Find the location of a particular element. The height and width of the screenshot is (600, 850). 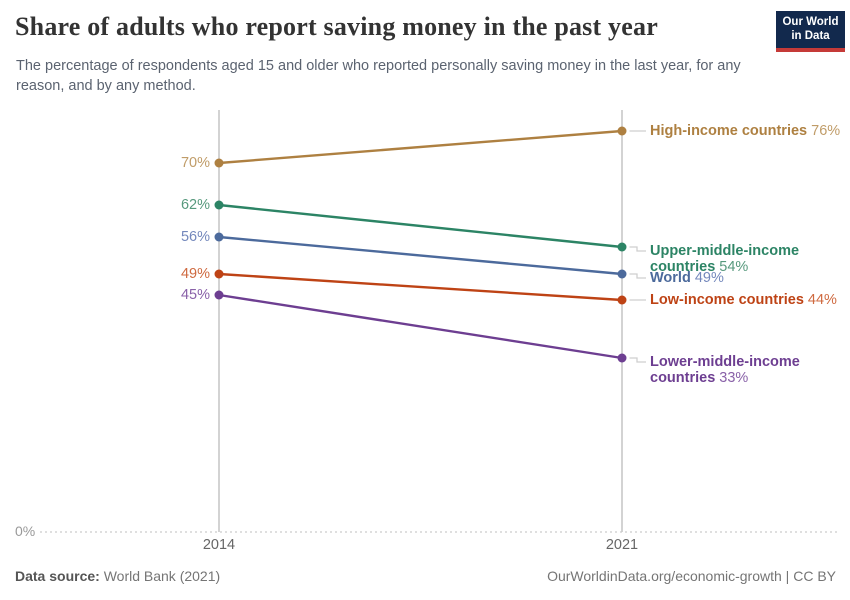

series-end-value-upper-middle-income-countries: 54% is located at coordinates (732, 267).